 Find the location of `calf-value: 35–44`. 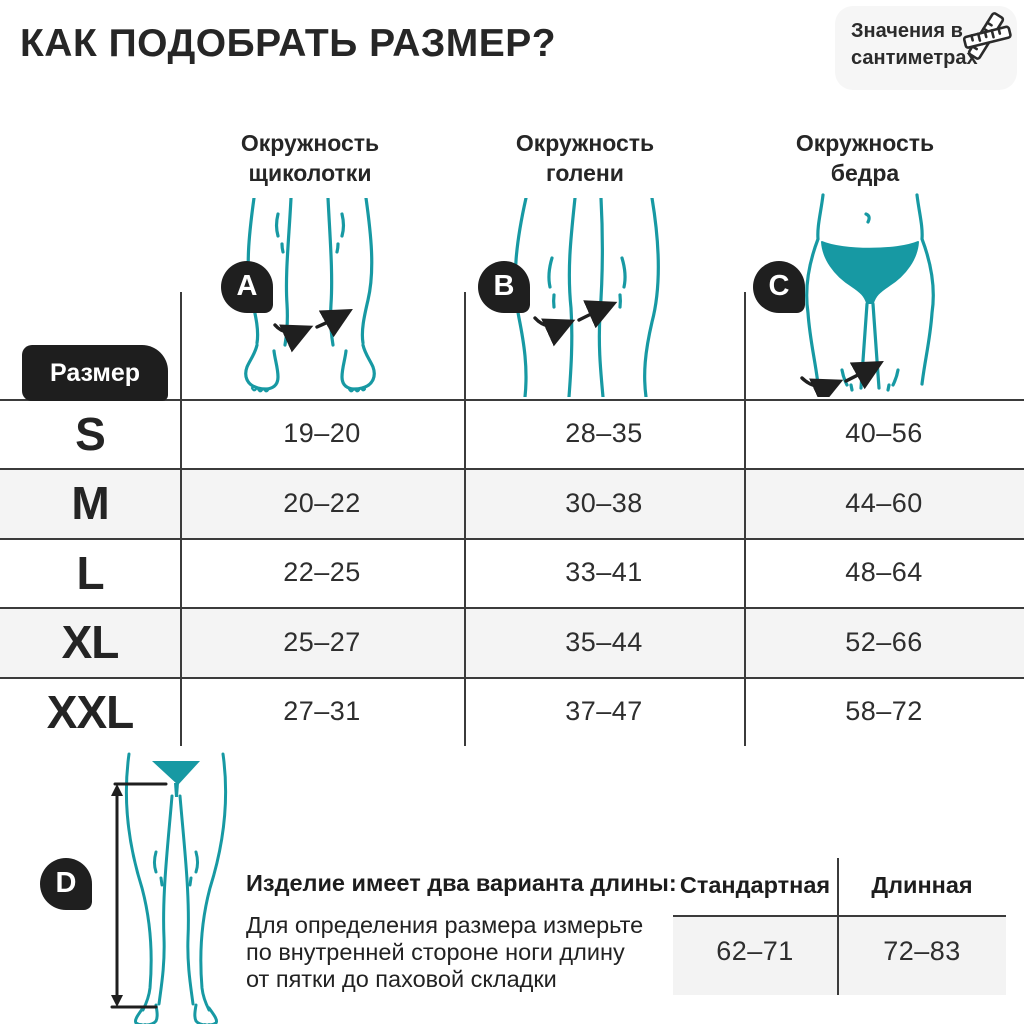

calf-value: 35–44 is located at coordinates (604, 641).